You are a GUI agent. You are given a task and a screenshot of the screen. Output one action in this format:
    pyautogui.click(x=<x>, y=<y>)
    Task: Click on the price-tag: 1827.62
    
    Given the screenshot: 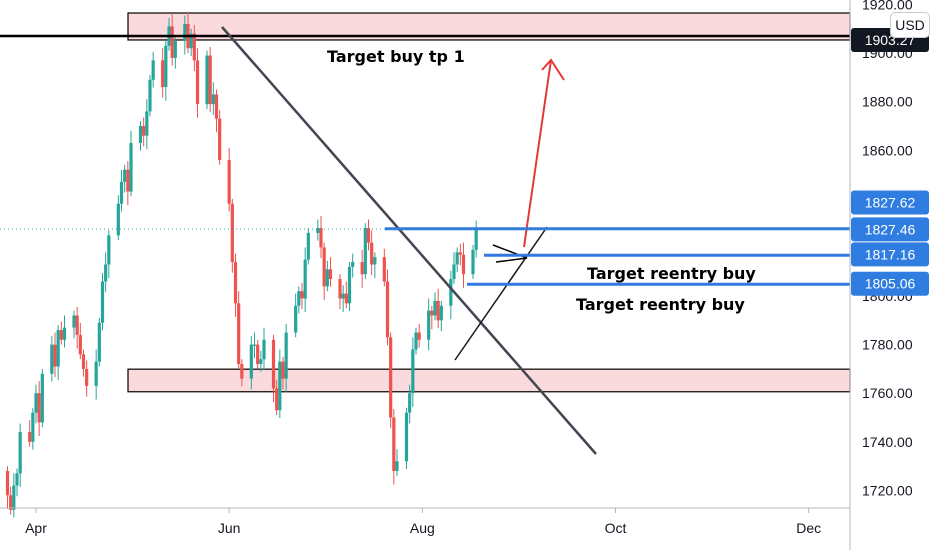 What is the action you would take?
    pyautogui.click(x=890, y=202)
    